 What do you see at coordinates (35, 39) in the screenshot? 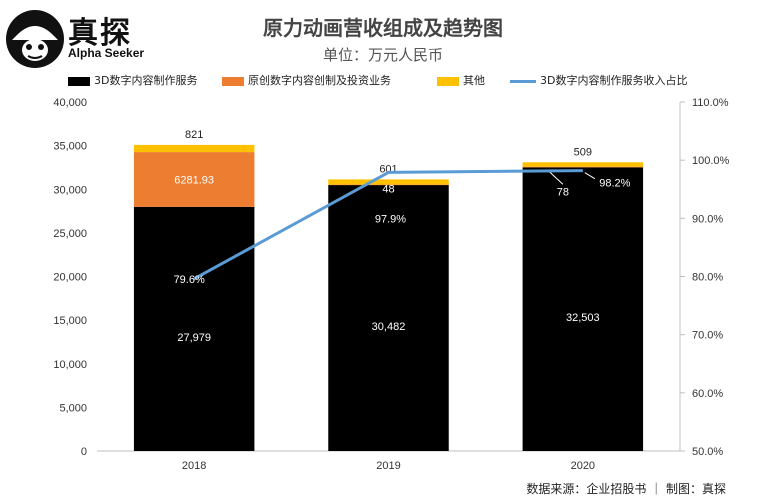
I see `brand-logo-icon` at bounding box center [35, 39].